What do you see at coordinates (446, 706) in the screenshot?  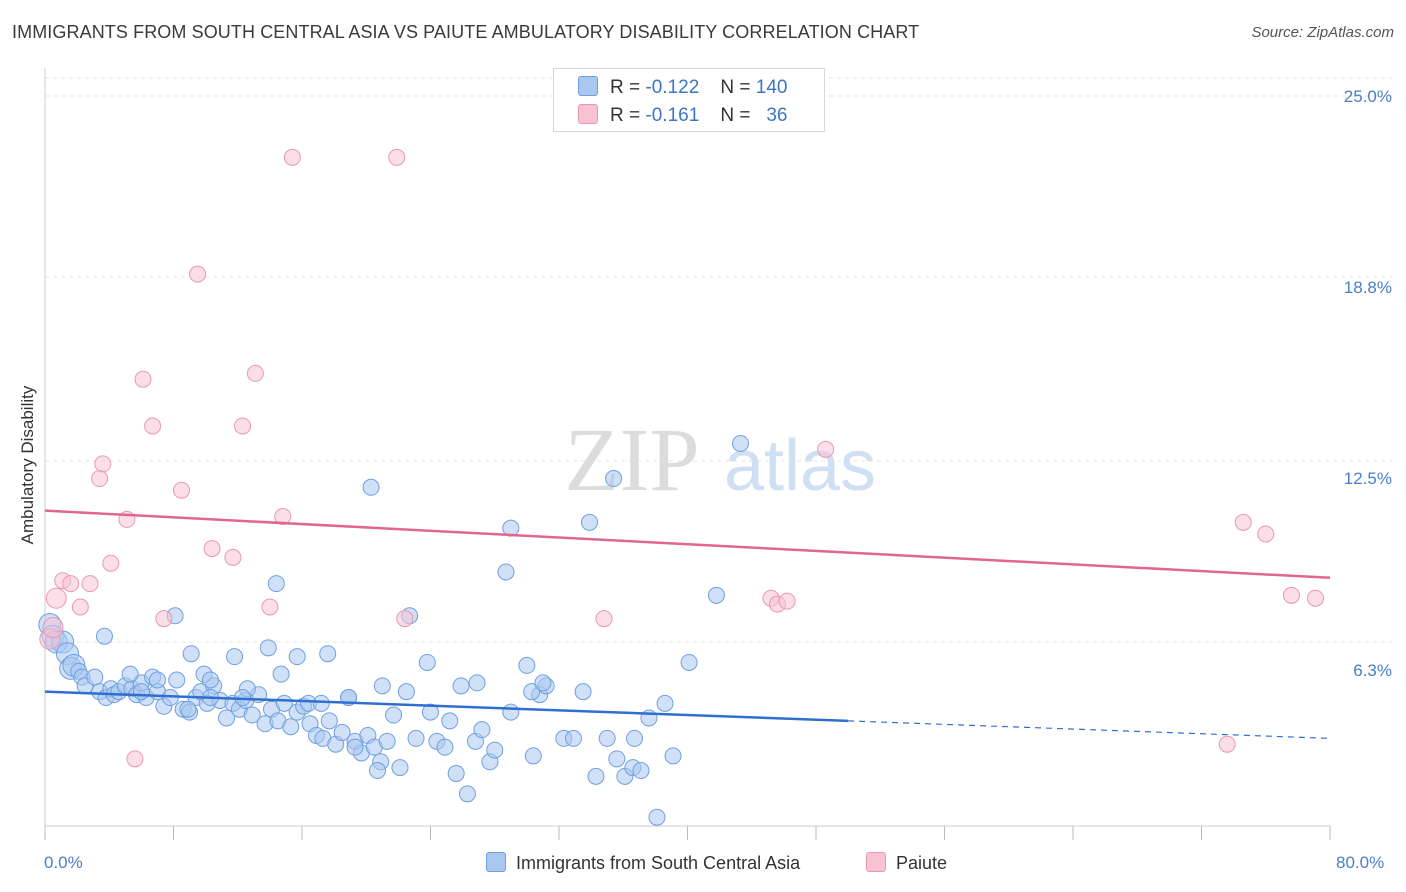 I see `trend-line-blue` at bounding box center [446, 706].